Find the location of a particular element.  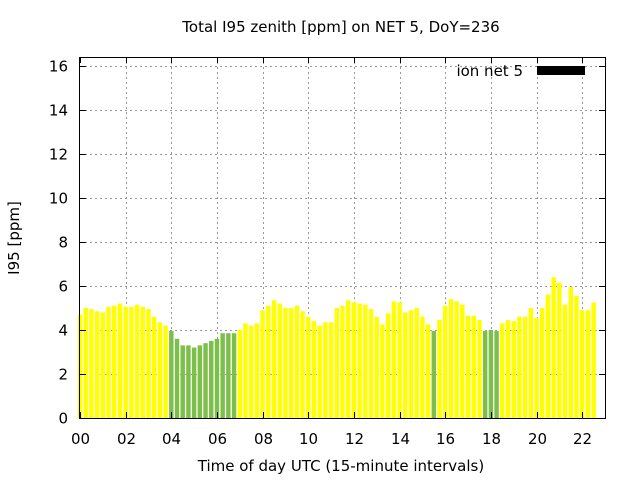

y-tick-labels: 0 2 4 6 8 10 12 14 16 is located at coordinates (58, 243).